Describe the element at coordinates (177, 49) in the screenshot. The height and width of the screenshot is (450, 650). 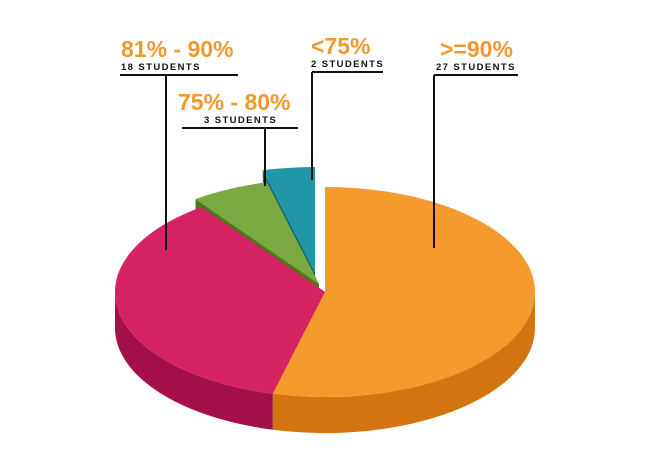
I see `slice-label: 81% - 90%` at that location.